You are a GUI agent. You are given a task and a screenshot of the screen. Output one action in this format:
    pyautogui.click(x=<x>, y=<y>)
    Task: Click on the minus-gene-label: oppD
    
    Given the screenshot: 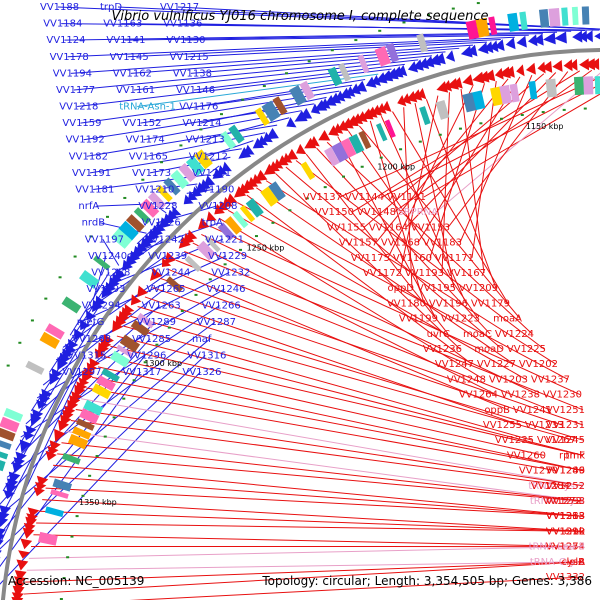 What is the action you would take?
    pyautogui.click(x=400, y=288)
    